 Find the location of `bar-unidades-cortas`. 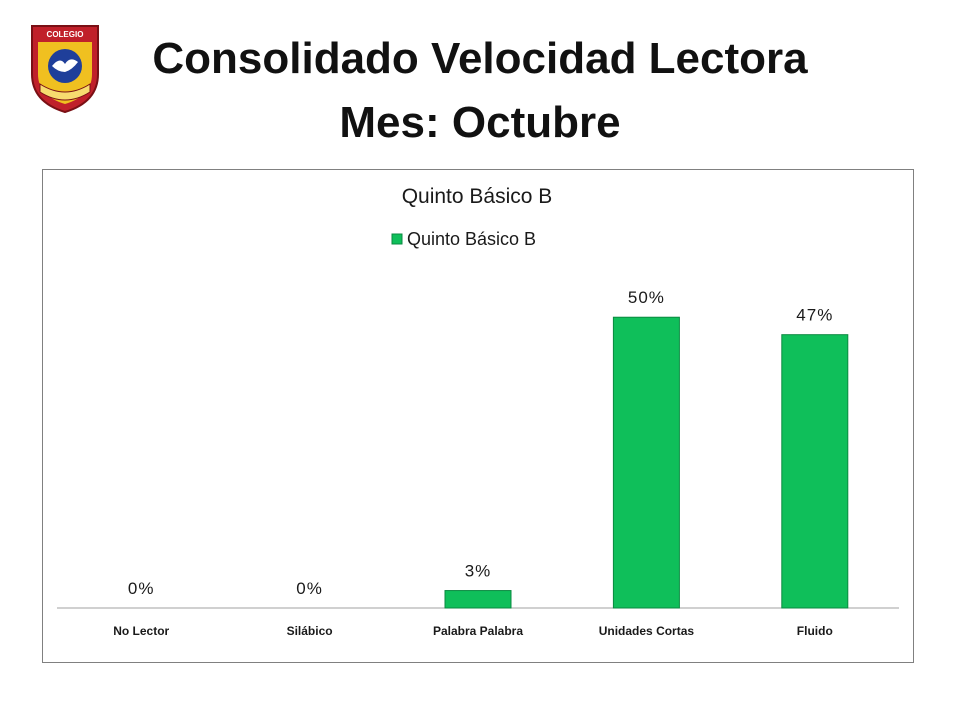

bar-unidades-cortas is located at coordinates (646, 462).